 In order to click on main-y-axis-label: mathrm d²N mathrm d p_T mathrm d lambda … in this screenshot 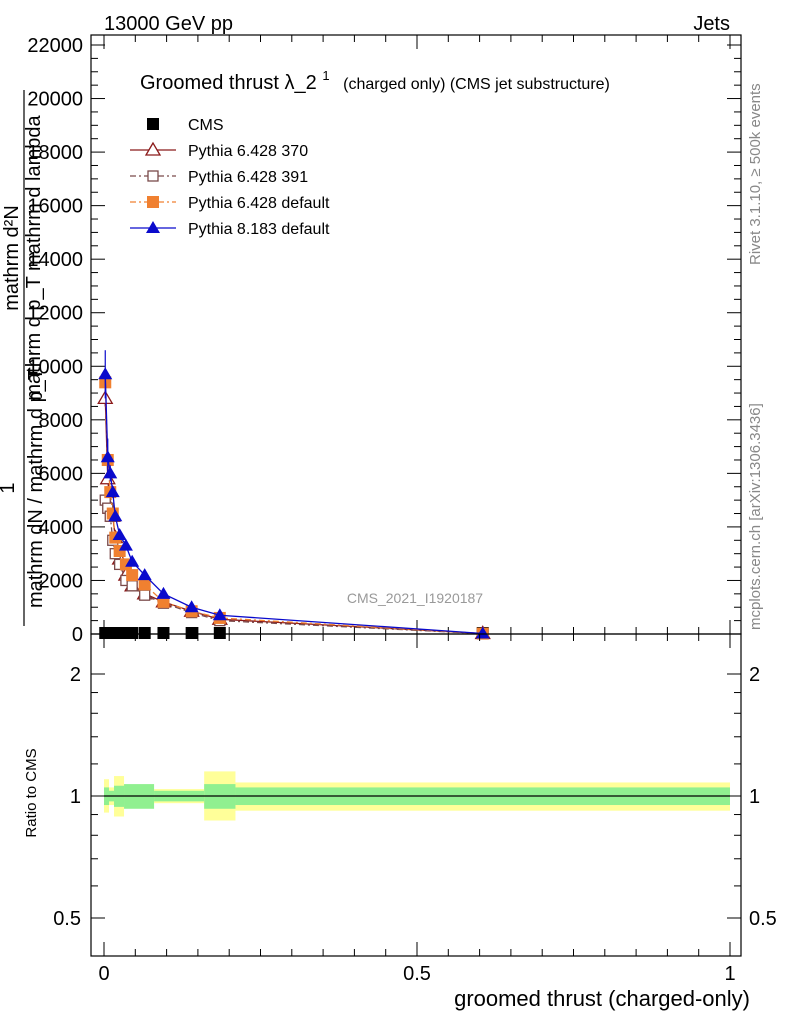, I will do `click(23, 358)`.